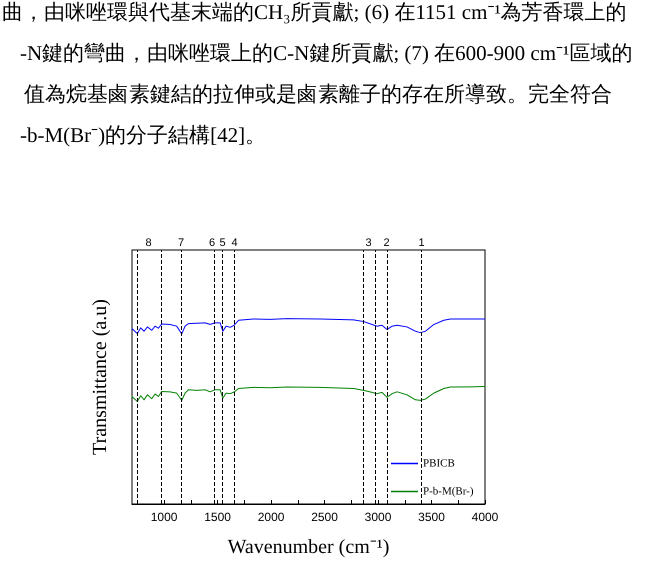  What do you see at coordinates (212, 243) in the screenshot?
I see `text: 6` at bounding box center [212, 243].